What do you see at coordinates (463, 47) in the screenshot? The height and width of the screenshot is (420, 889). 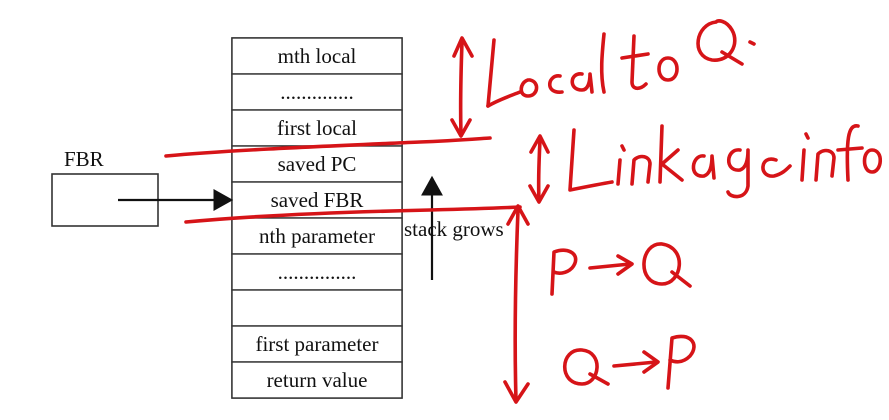 I see `local-to-q-bracket-head-top` at bounding box center [463, 47].